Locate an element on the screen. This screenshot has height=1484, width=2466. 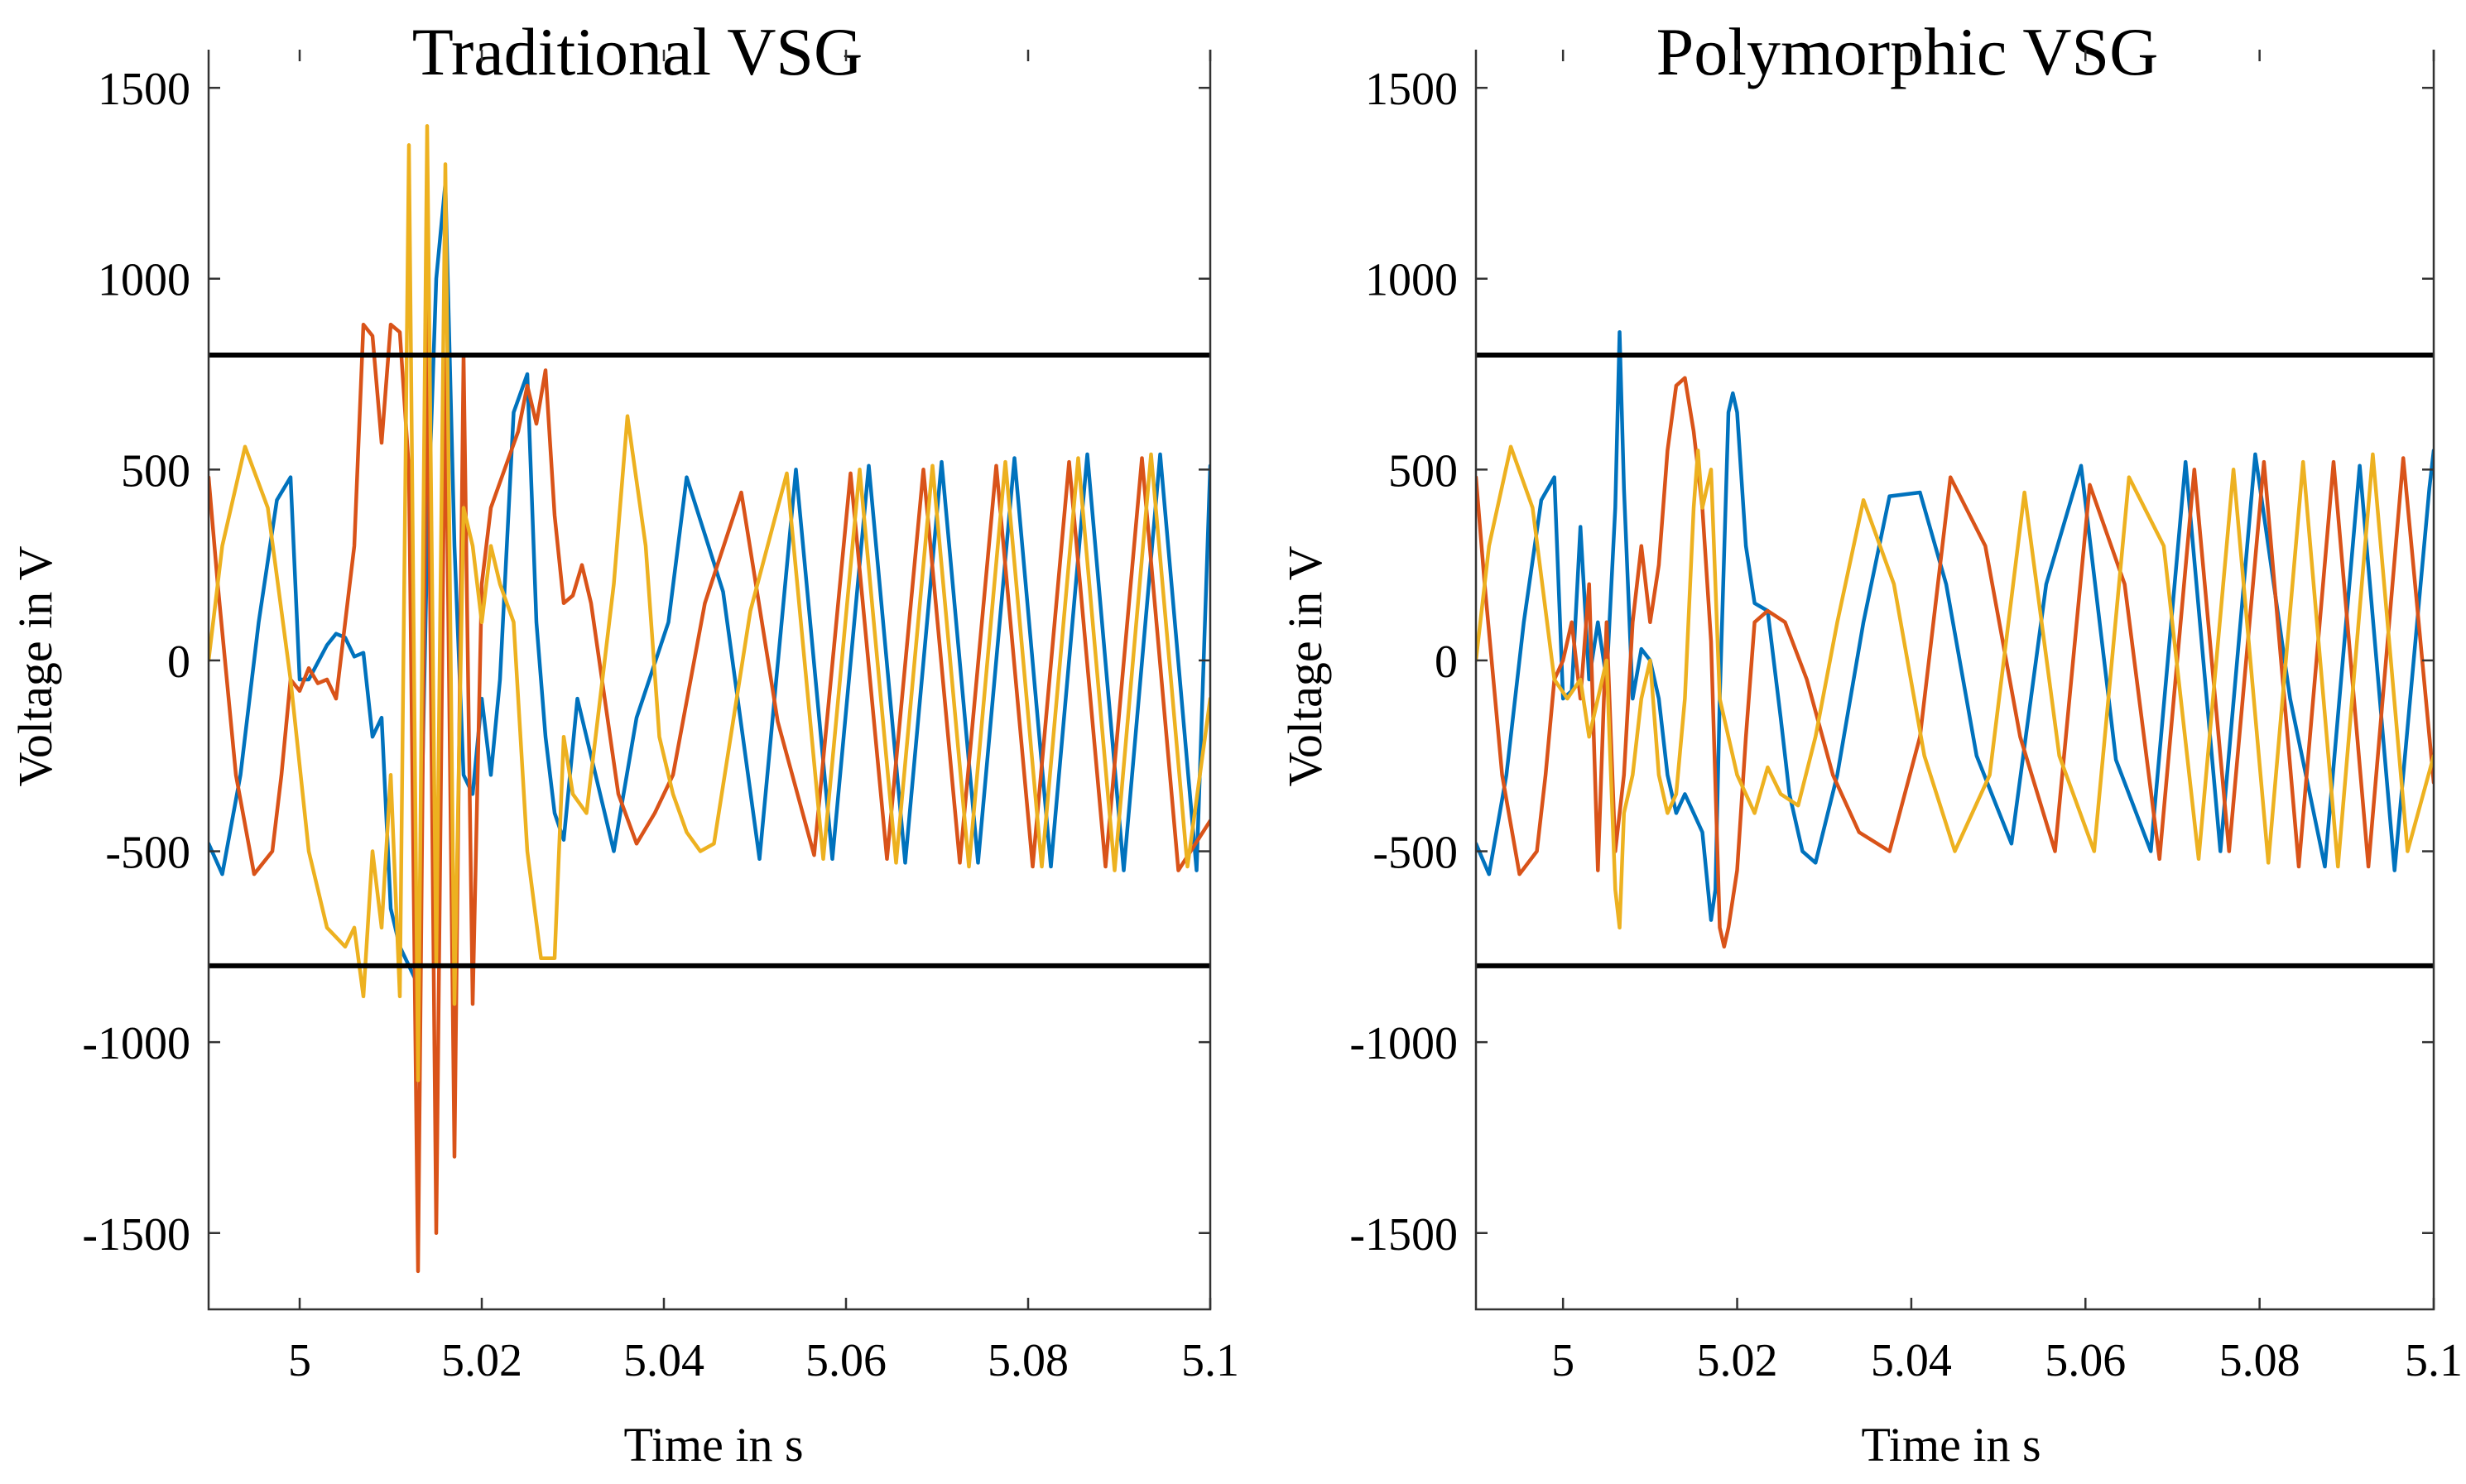
chart-title: Traditional VSG is located at coordinates (637, 51).